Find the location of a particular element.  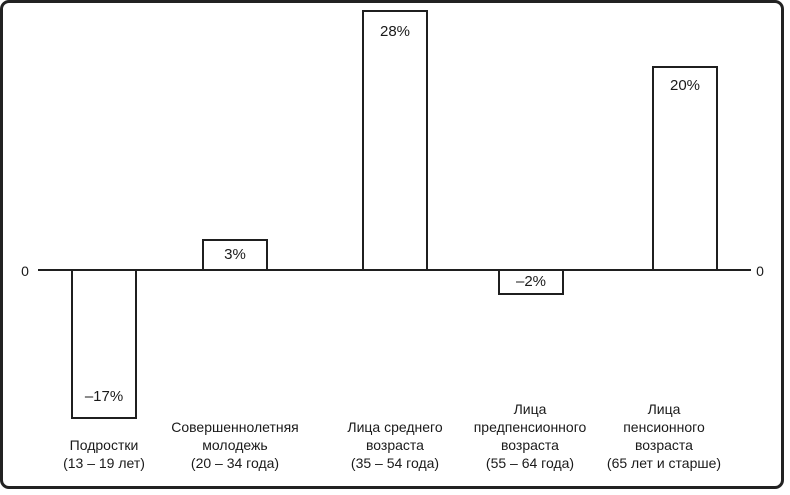

bar-retirement-age: 20% is located at coordinates (685, 168).